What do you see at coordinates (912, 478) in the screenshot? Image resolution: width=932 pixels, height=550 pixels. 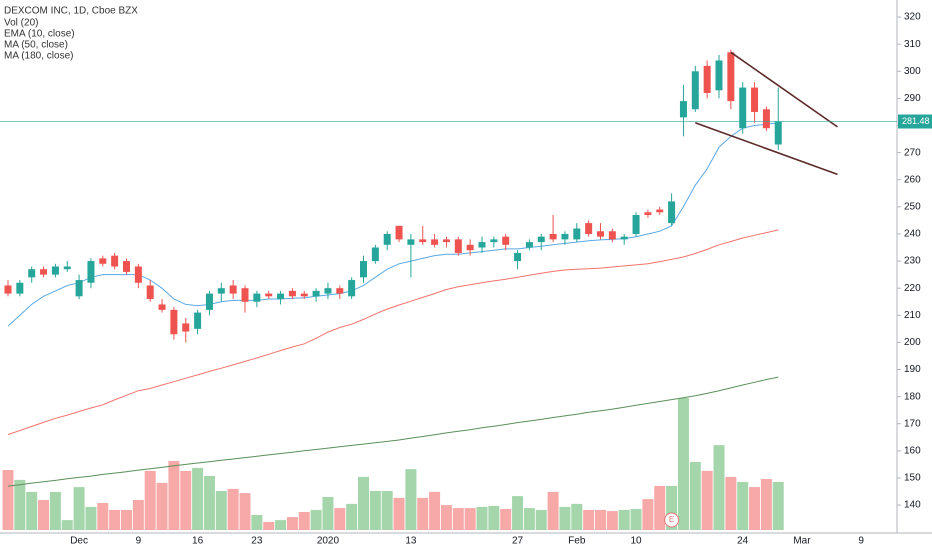 I see `y-tick-label: 150` at bounding box center [912, 478].